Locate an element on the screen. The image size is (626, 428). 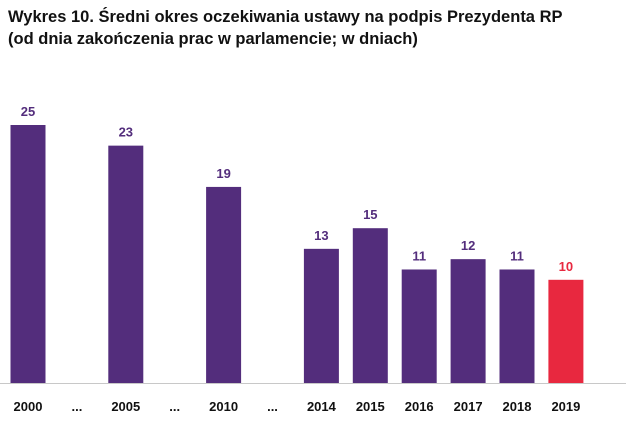
bar-2019 is located at coordinates (566, 331).